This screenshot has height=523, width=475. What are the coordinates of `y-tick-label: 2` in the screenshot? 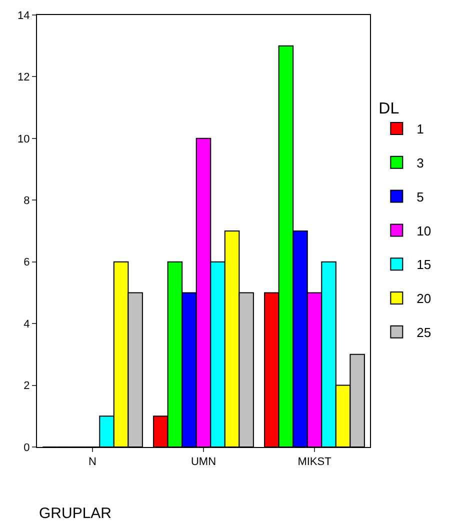 It's located at (27, 386).